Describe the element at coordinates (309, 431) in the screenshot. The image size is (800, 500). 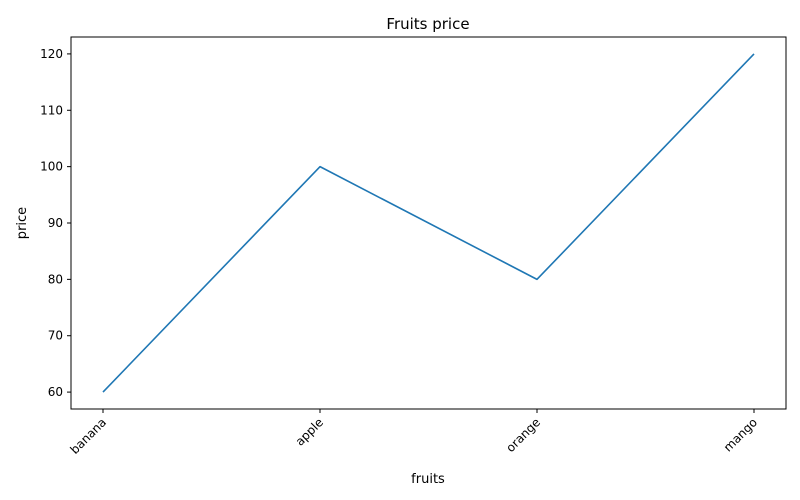
I see `x-tick-label-apple: apple` at that location.